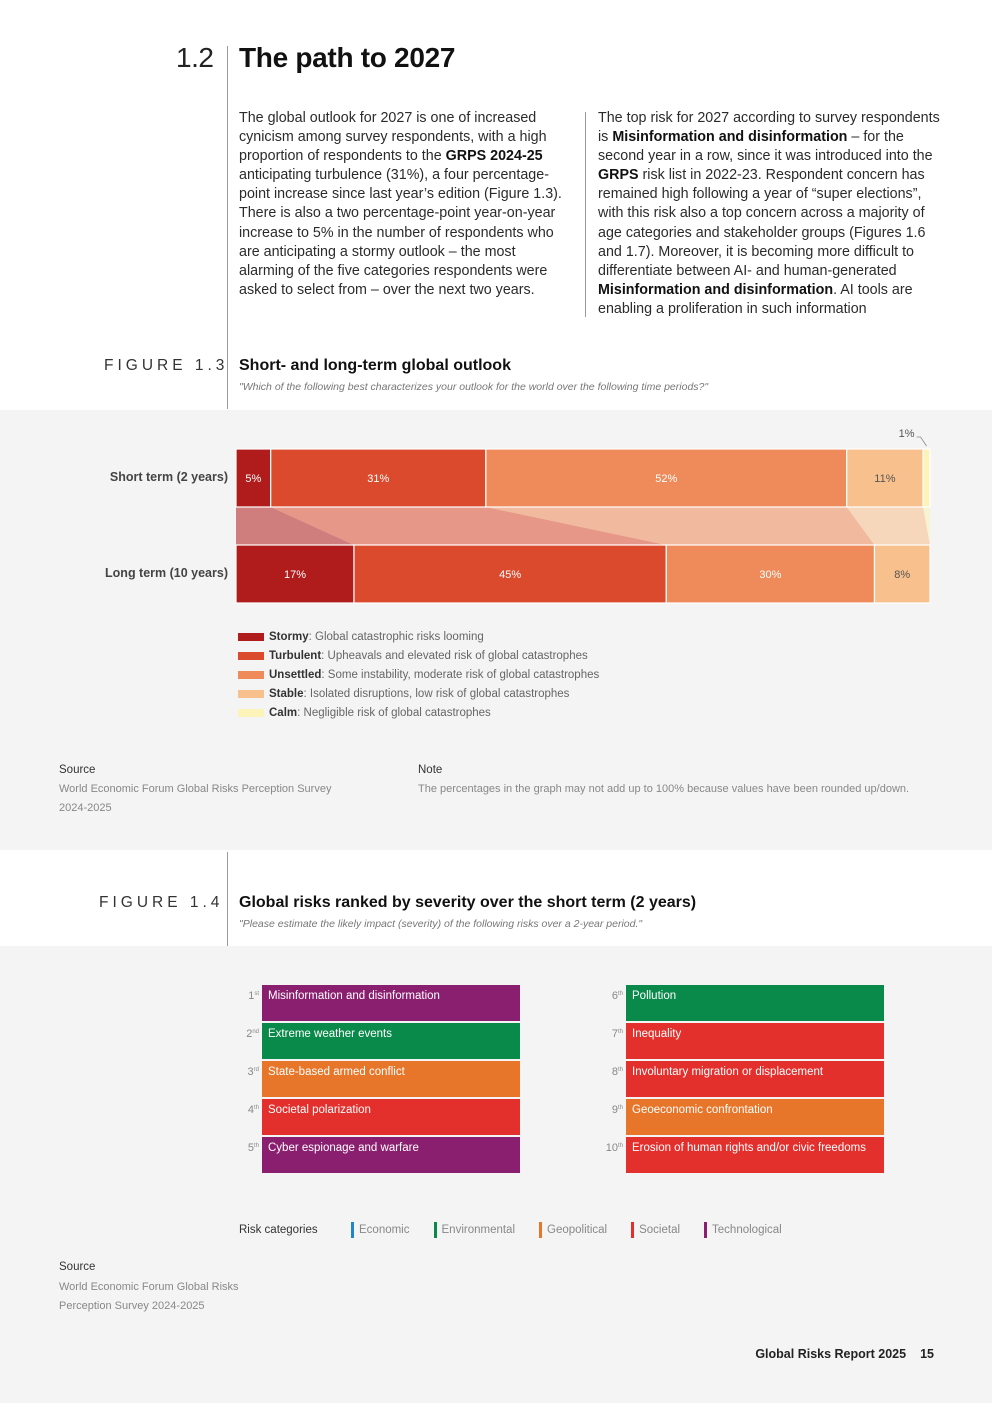 This screenshot has height=1403, width=992. I want to click on risk-label: Geoeconomic confrontation, so click(755, 1117).